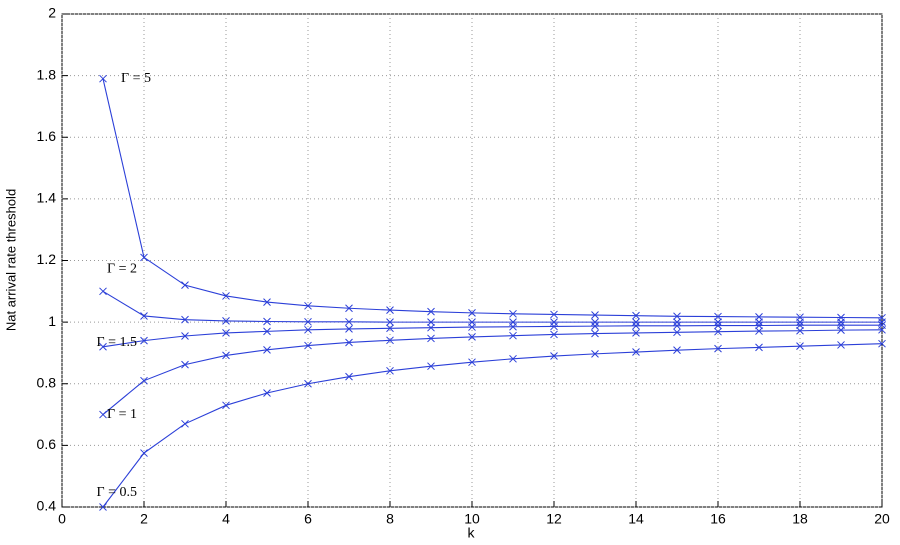 This screenshot has height=545, width=900. What do you see at coordinates (226, 519) in the screenshot?
I see `x-tick-label: 4` at bounding box center [226, 519].